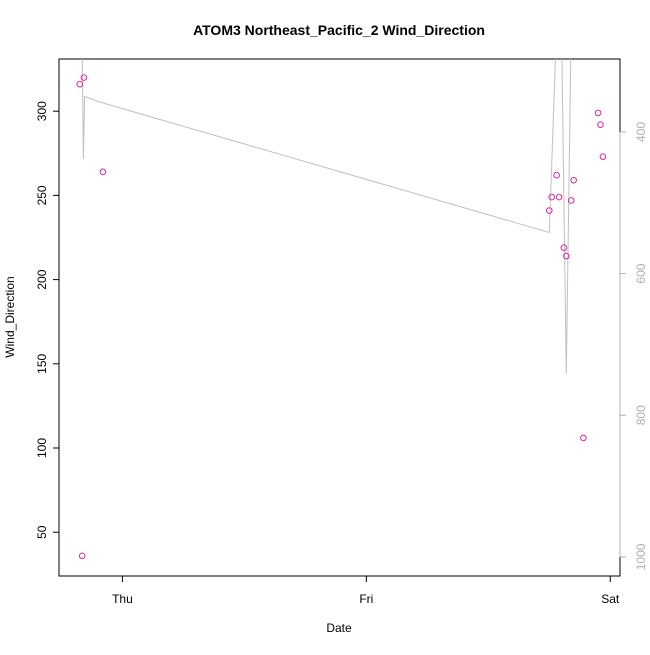 This screenshot has width=650, height=655. I want to click on y-axis-label: Wind_Direction, so click(10, 316).